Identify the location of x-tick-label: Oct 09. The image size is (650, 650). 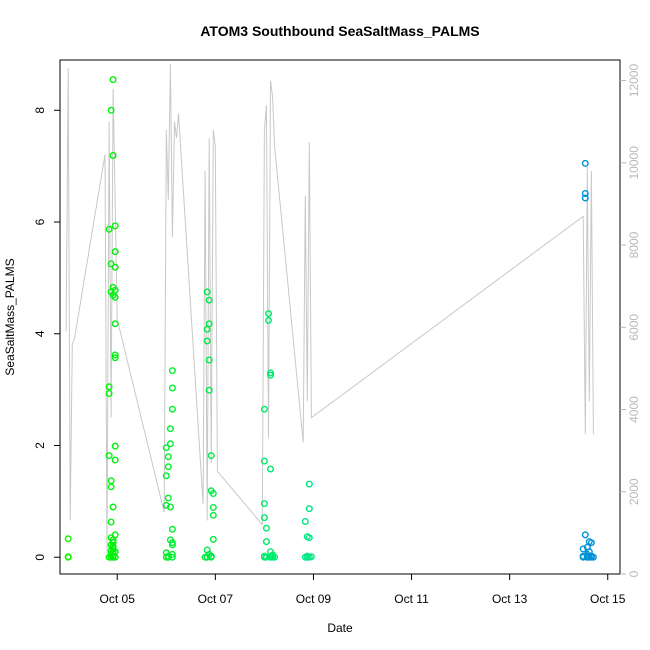
(314, 599).